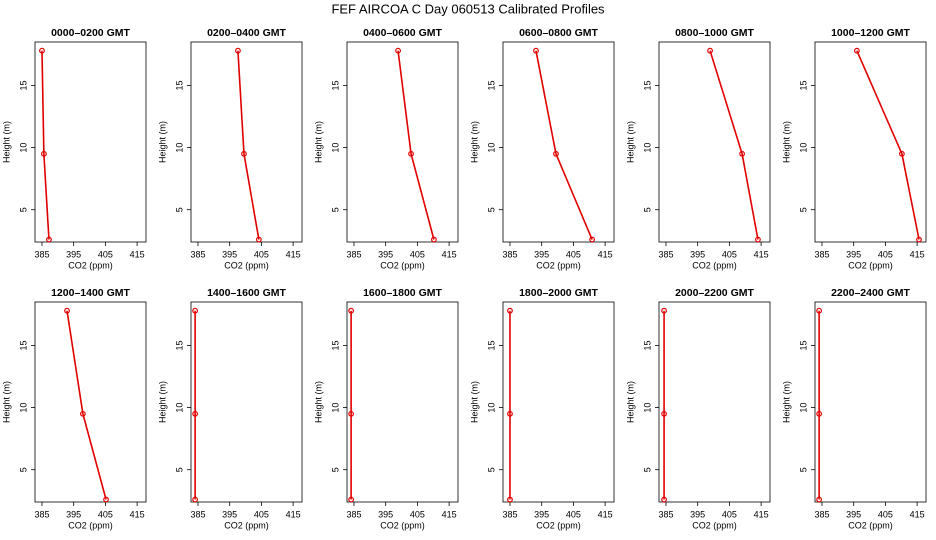  I want to click on panel-title: 1000–1200 GMT, so click(870, 33).